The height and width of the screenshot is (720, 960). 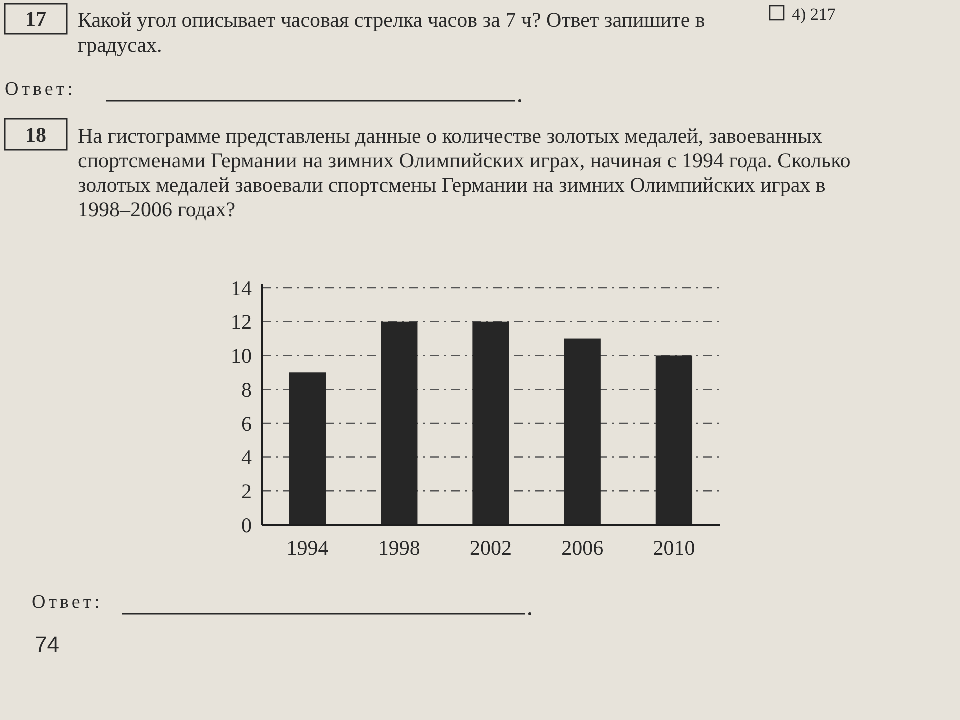 I want to click on chart-title: На гистограмме представлены данные о количестве золотых медалей, завоеванных спортсменами Германии на зимних Олимпийских играх, начиная с 1994 года. Сколько золотых медалей завоевали спортсмены Германии на зимних Олимпийских играх в 1998–2006 годах?, so click(x=464, y=173).